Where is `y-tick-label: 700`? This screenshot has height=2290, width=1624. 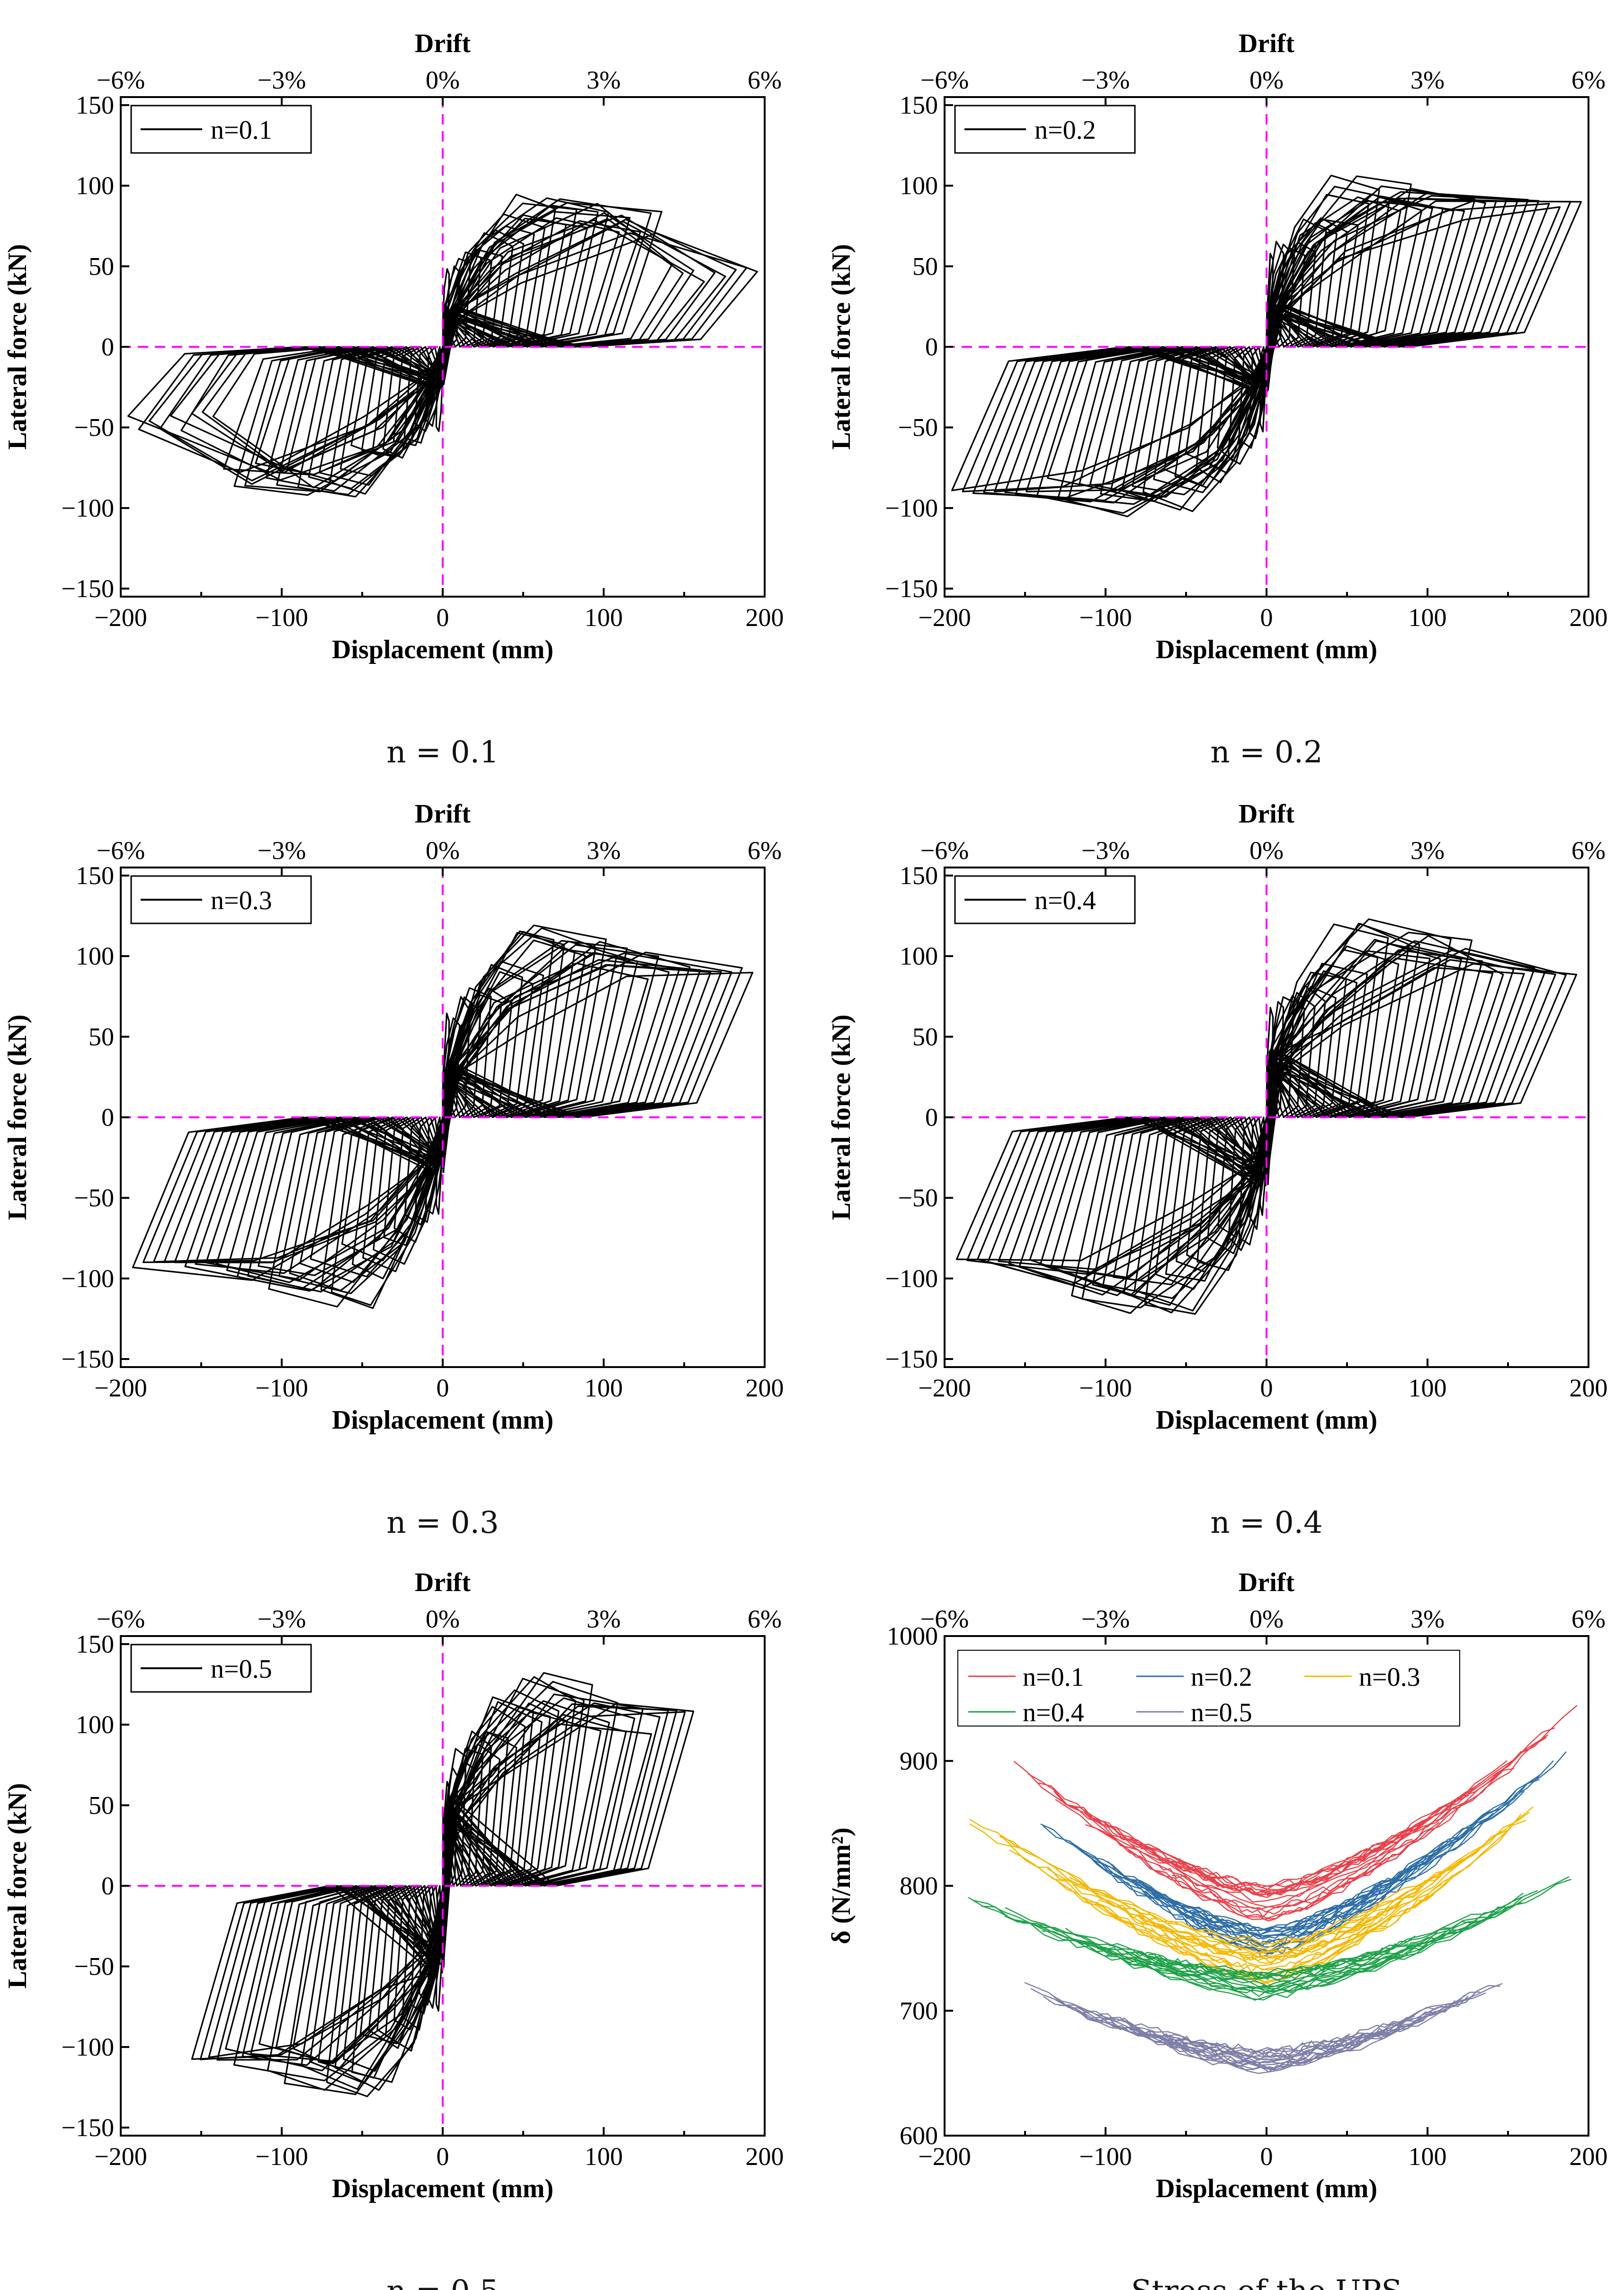
y-tick-label: 700 is located at coordinates (919, 2010).